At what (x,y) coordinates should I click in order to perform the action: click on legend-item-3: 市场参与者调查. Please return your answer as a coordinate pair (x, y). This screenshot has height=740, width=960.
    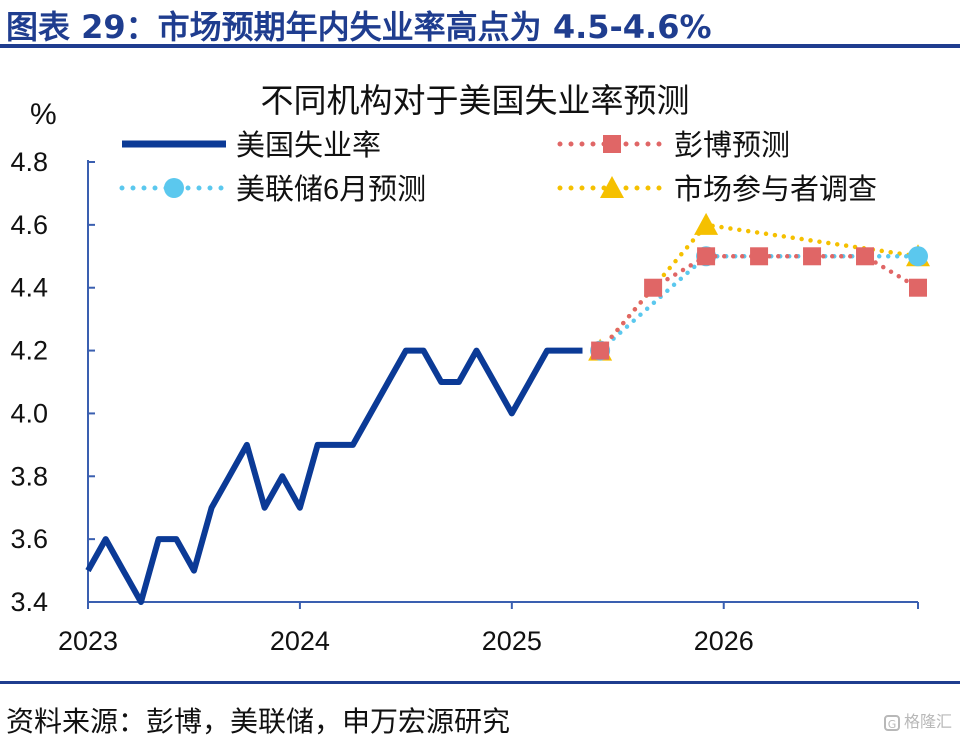
    Looking at the image, I should click on (717, 189).